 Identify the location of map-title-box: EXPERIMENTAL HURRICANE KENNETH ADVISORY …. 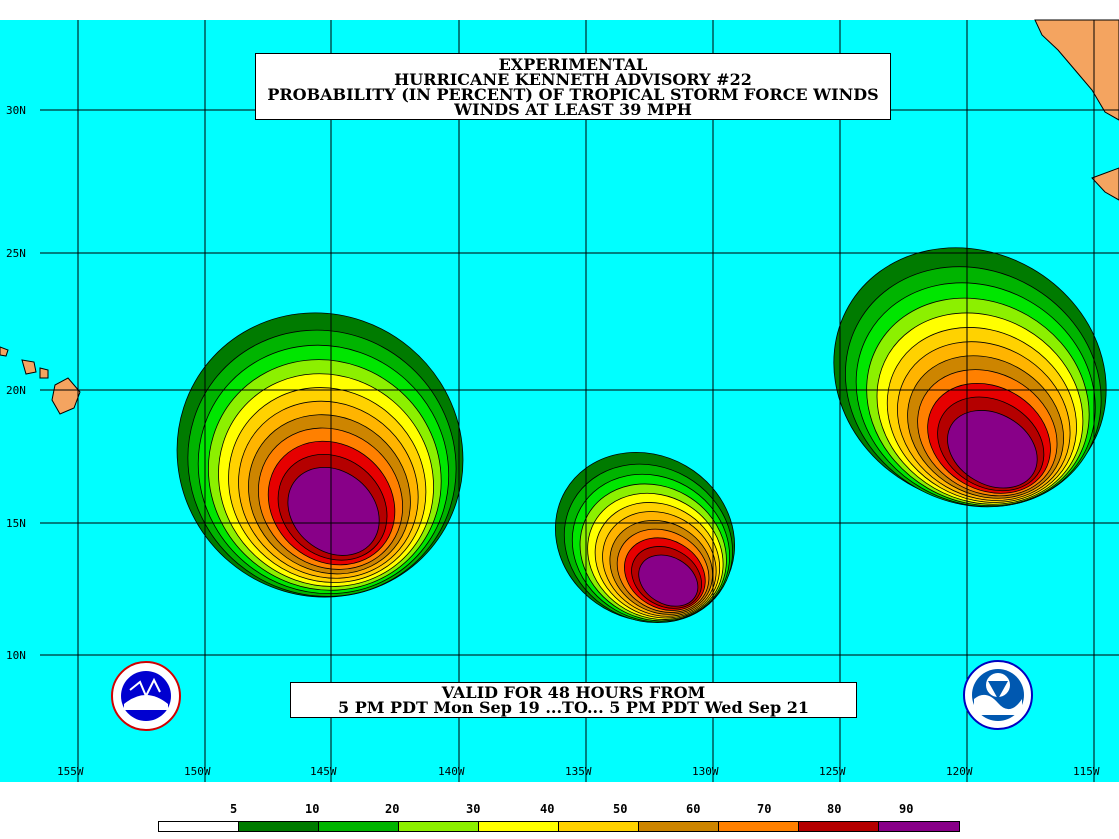
(573, 86).